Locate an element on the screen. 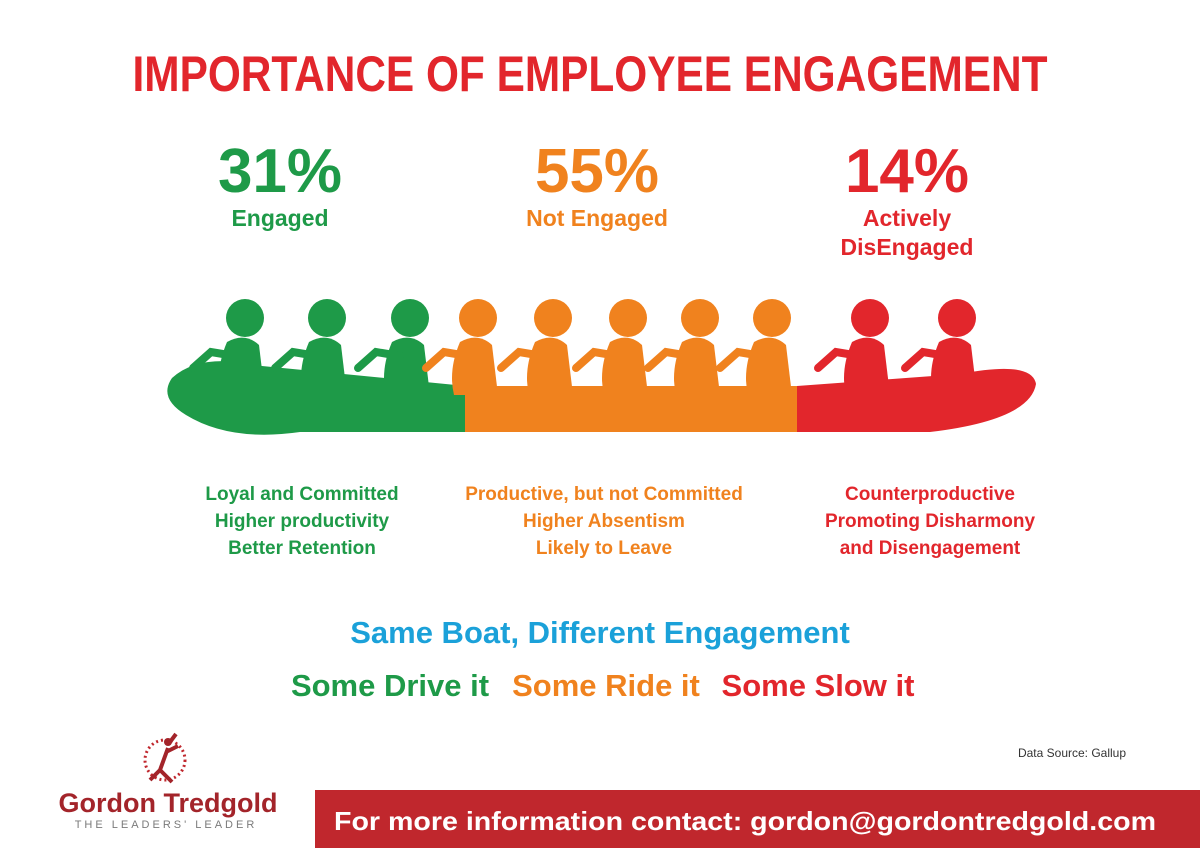 Image resolution: width=1200 pixels, height=848 pixels. description: Promoting Disharmony is located at coordinates (930, 521).